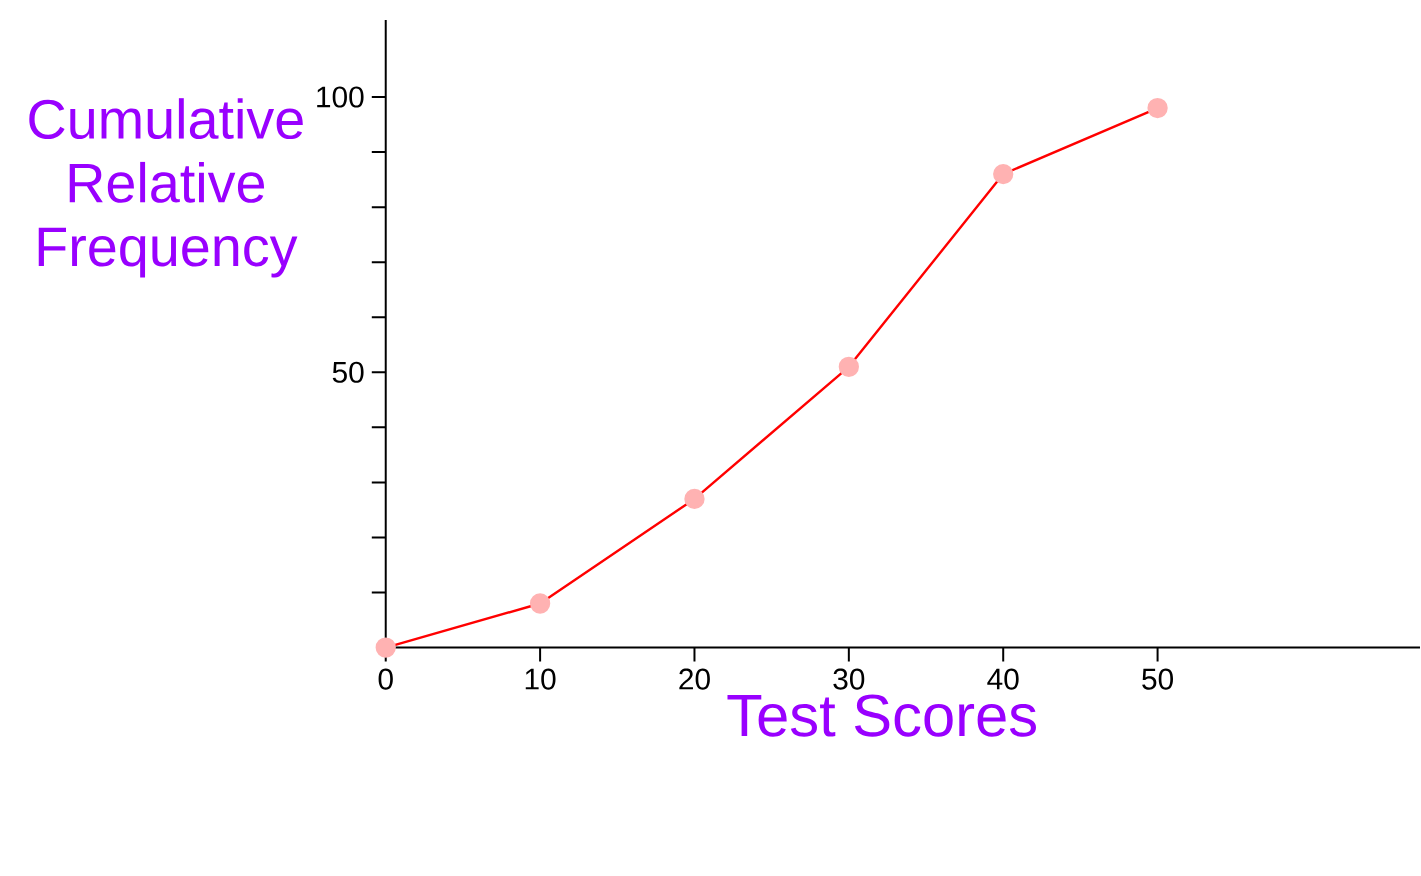 Image resolution: width=1421 pixels, height=876 pixels. What do you see at coordinates (1003, 679) in the screenshot?
I see `x-tick-label: 40` at bounding box center [1003, 679].